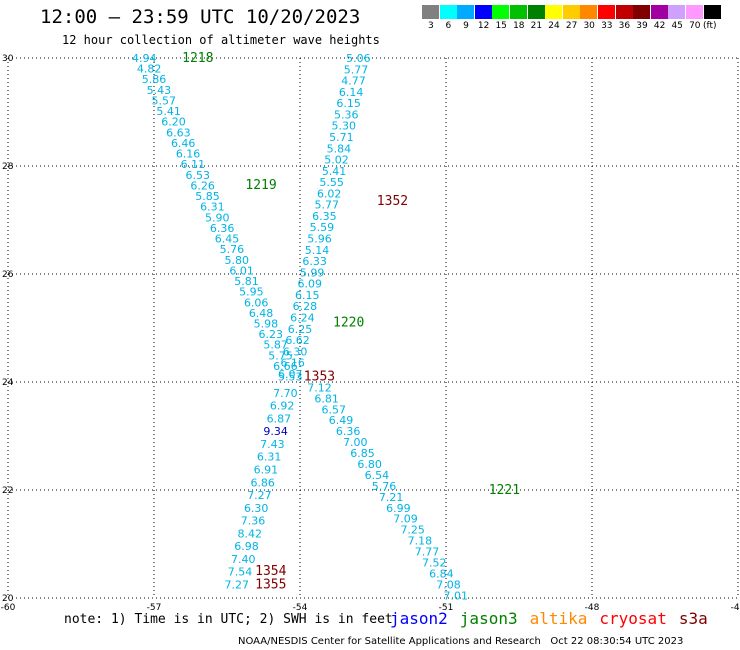  Describe the element at coordinates (362, 453) in the screenshot. I see `wave-height-value: 6.85` at that location.